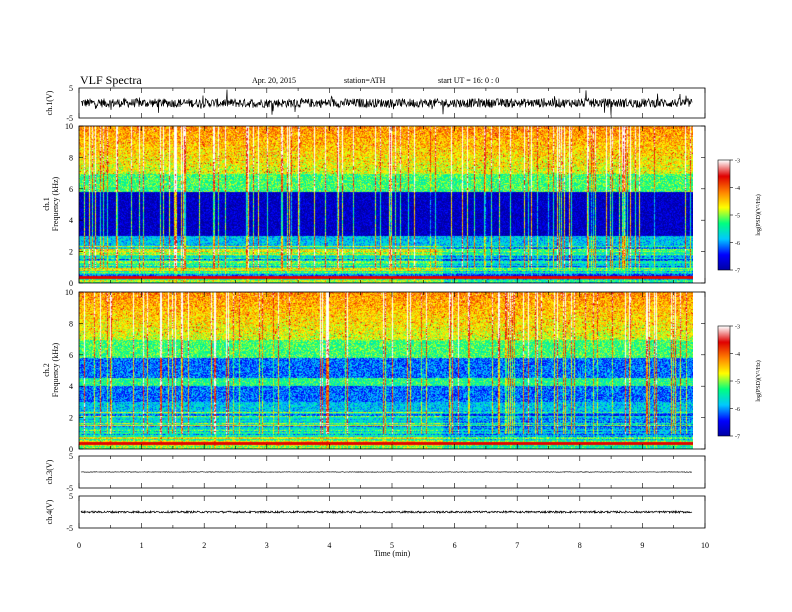 The image size is (792, 612). Describe the element at coordinates (71, 323) in the screenshot. I see `ch2-freq-tick-label: 8` at that location.